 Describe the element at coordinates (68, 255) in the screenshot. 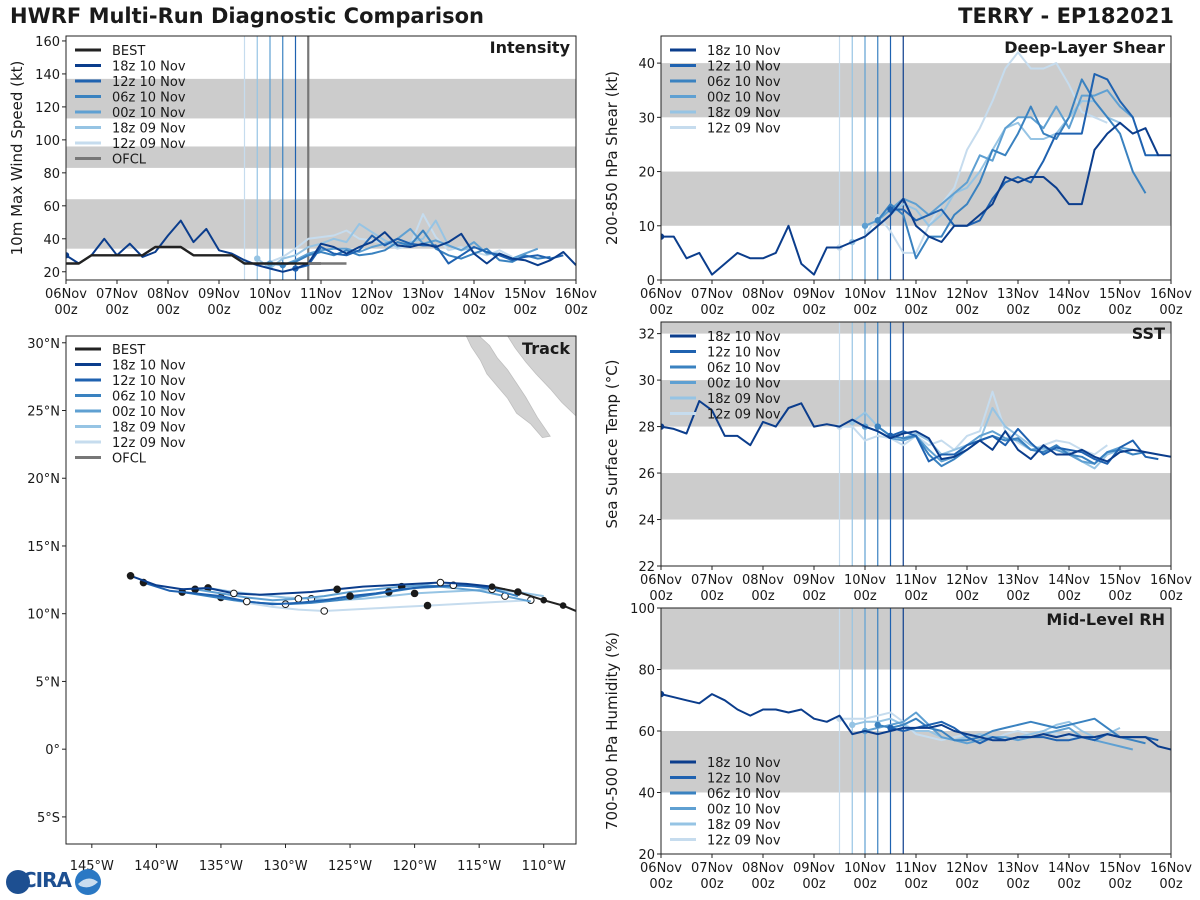

I see `intensity-init-marker` at that location.